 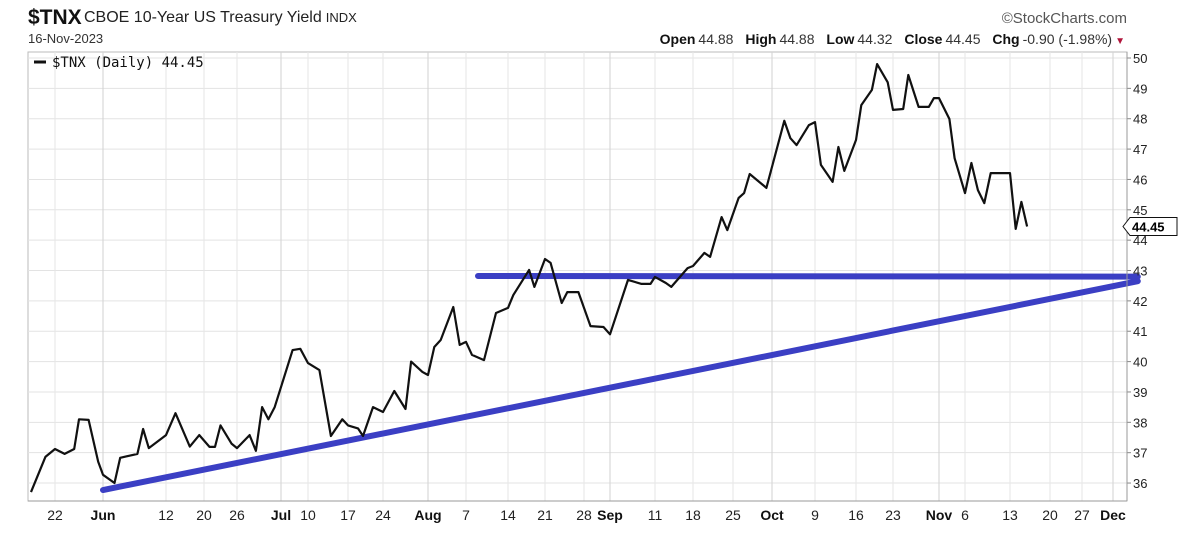 What do you see at coordinates (1140, 392) in the screenshot?
I see `y-tick-label: 39` at bounding box center [1140, 392].